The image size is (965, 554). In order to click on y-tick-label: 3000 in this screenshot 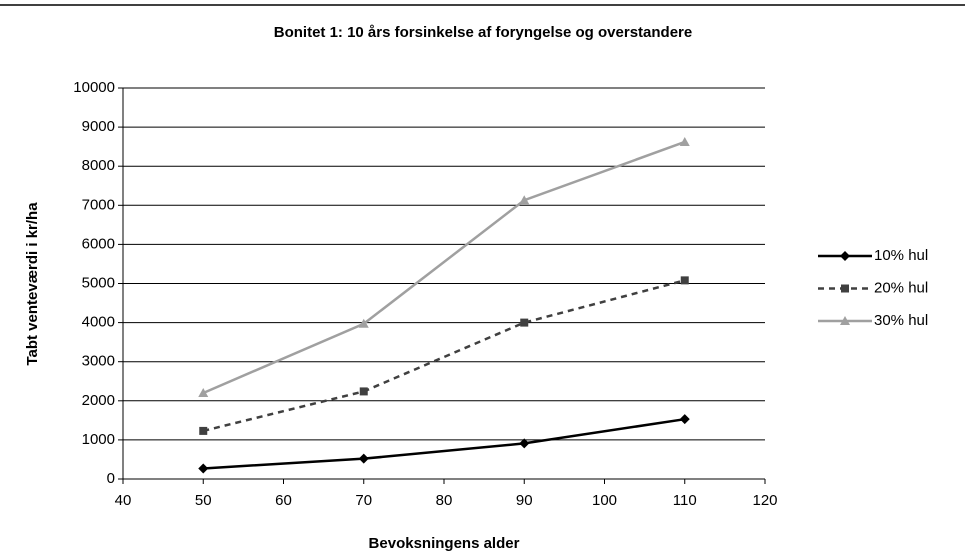, I will do `click(98, 361)`.